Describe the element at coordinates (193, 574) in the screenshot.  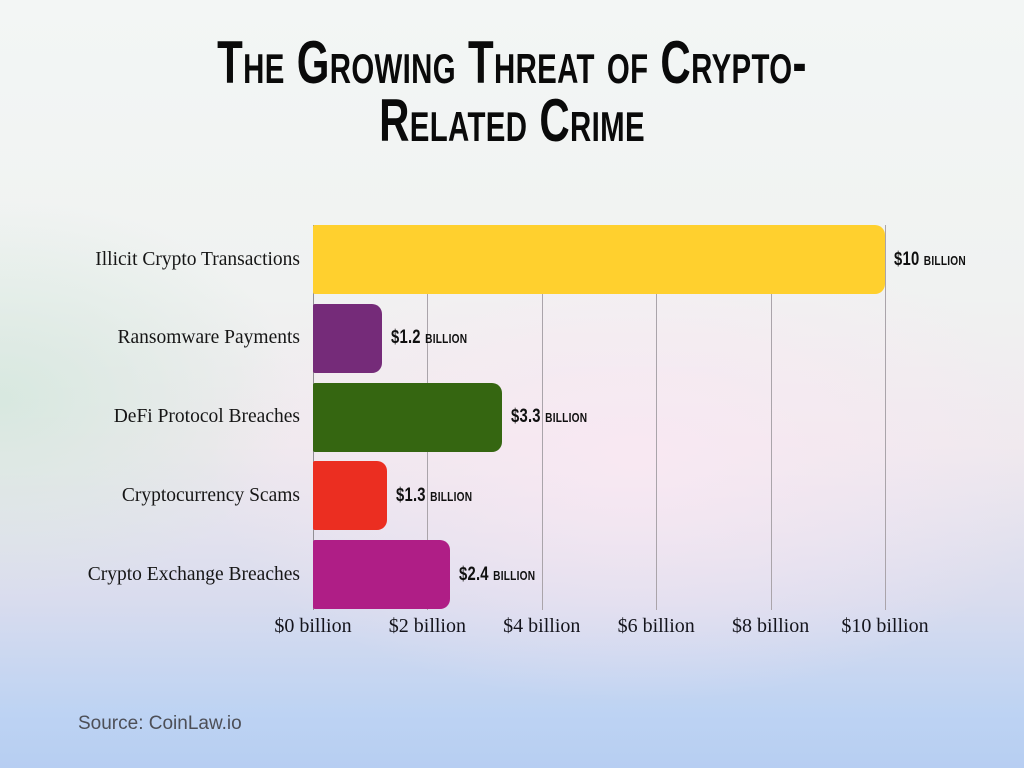
I see `category-label: Crypto Exchange Breaches` at that location.